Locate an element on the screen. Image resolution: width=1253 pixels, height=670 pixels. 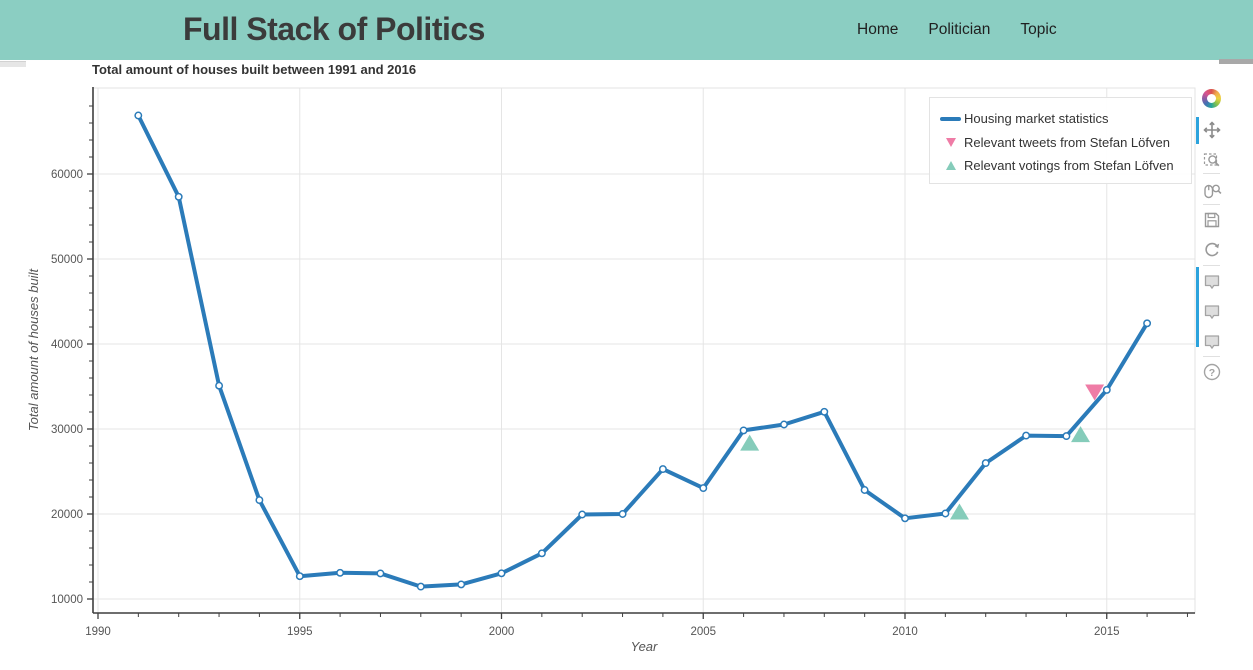
pan-icon is located at coordinates (1212, 130).